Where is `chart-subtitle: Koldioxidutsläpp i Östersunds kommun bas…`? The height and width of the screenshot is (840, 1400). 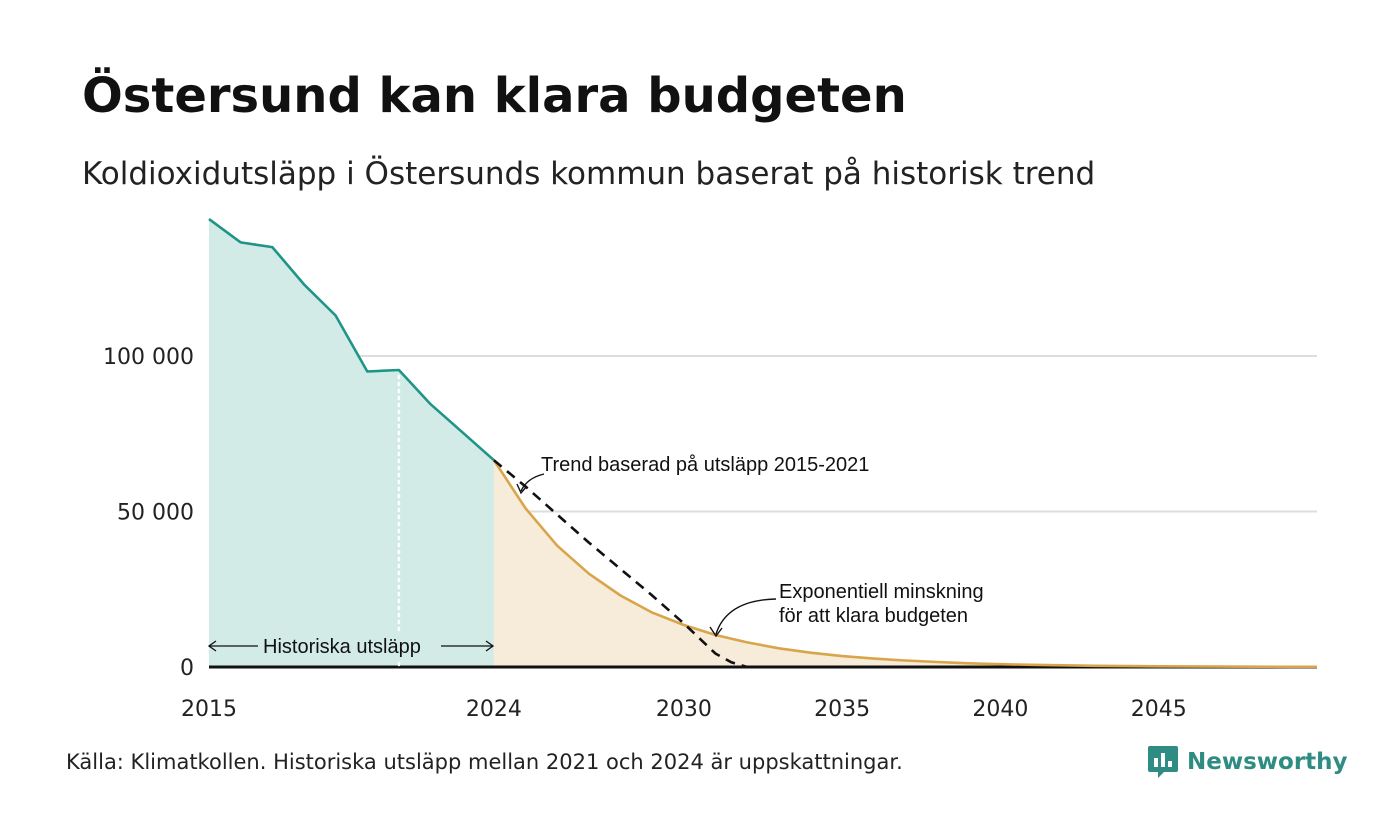 chart-subtitle: Koldioxidutsläpp i Östersunds kommun bas… is located at coordinates (589, 174).